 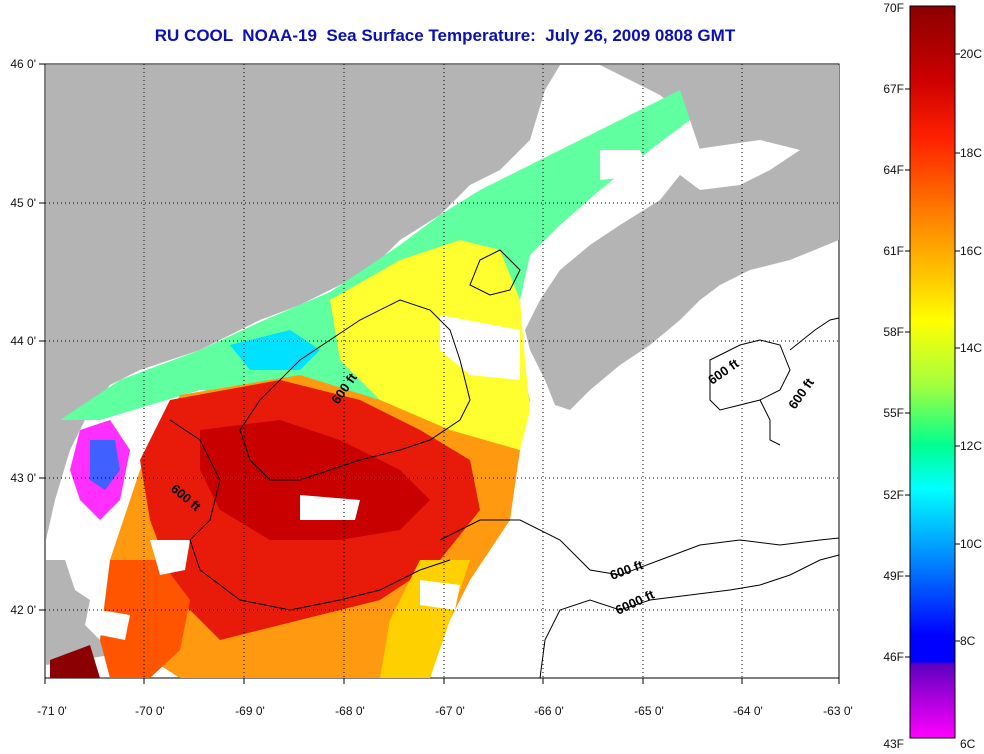 I want to click on colorbar-c-label: 10C, so click(x=971, y=544).